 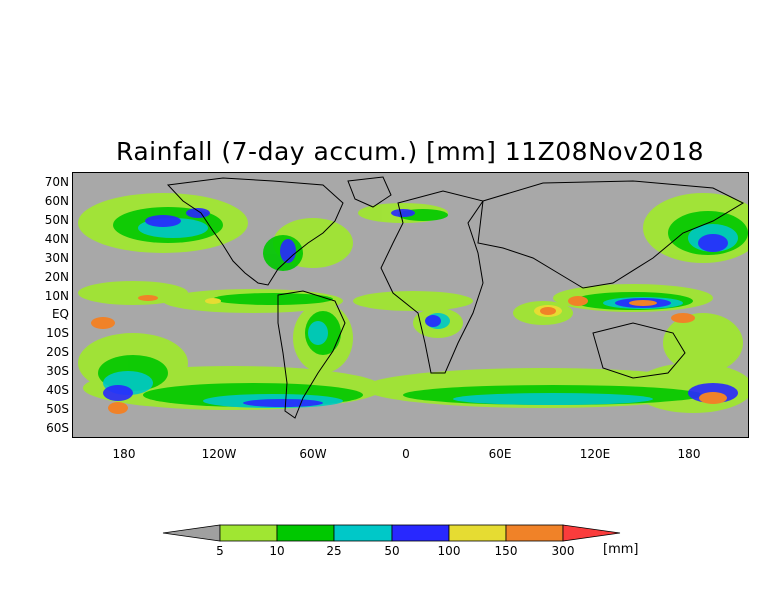 What do you see at coordinates (124, 454) in the screenshot?
I see `lon-label-180-west: 180` at bounding box center [124, 454].